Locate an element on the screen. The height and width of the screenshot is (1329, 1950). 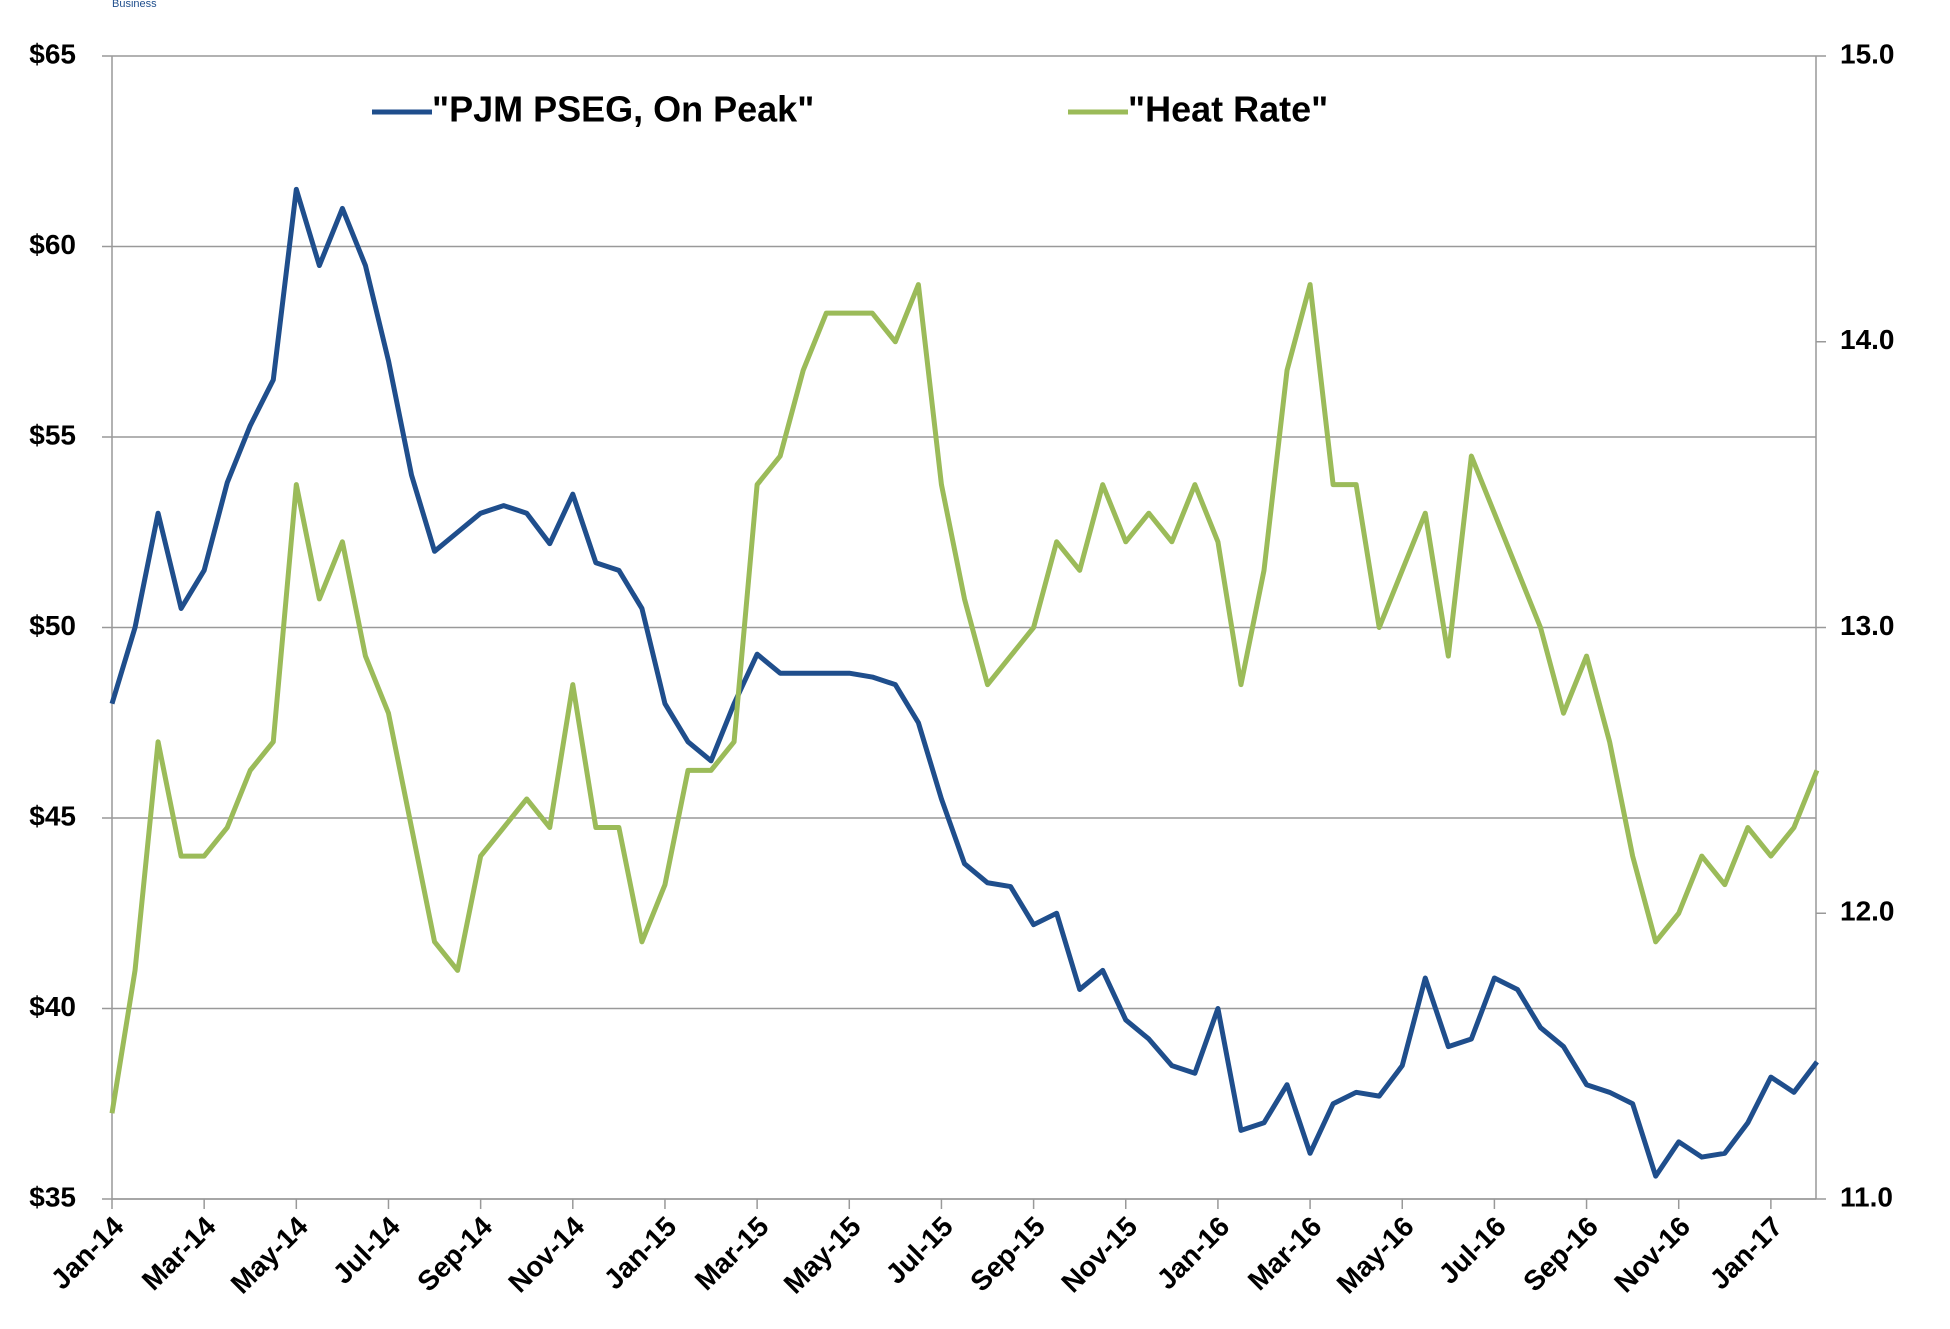
y2-tick-label: 15.0 is located at coordinates (1867, 53).